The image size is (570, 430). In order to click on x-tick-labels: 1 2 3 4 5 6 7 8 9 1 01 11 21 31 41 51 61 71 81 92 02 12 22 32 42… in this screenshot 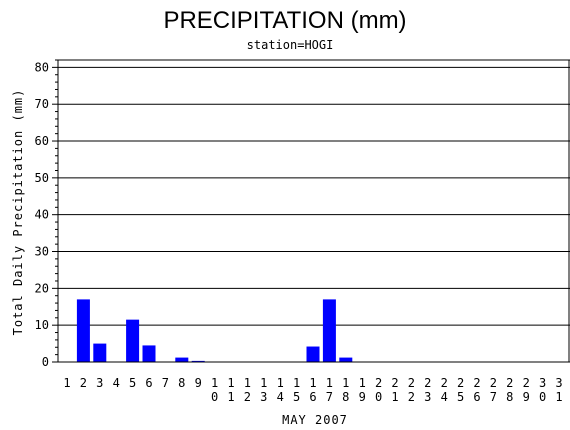, I will do `click(312, 390)`.